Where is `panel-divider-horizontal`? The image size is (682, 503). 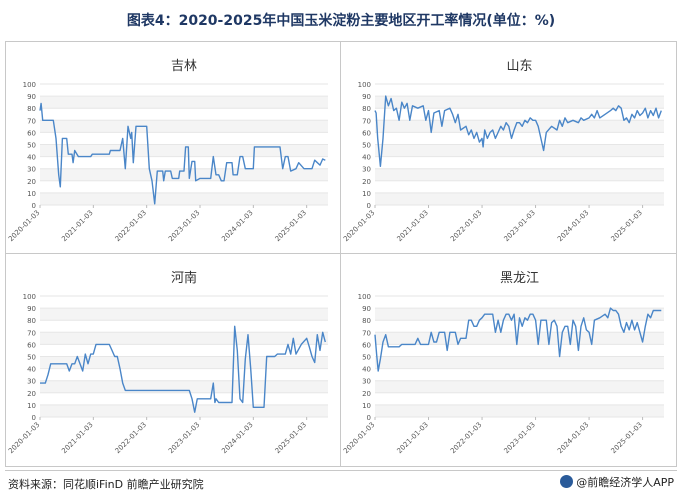
panel-divider-horizontal is located at coordinates (341, 253).